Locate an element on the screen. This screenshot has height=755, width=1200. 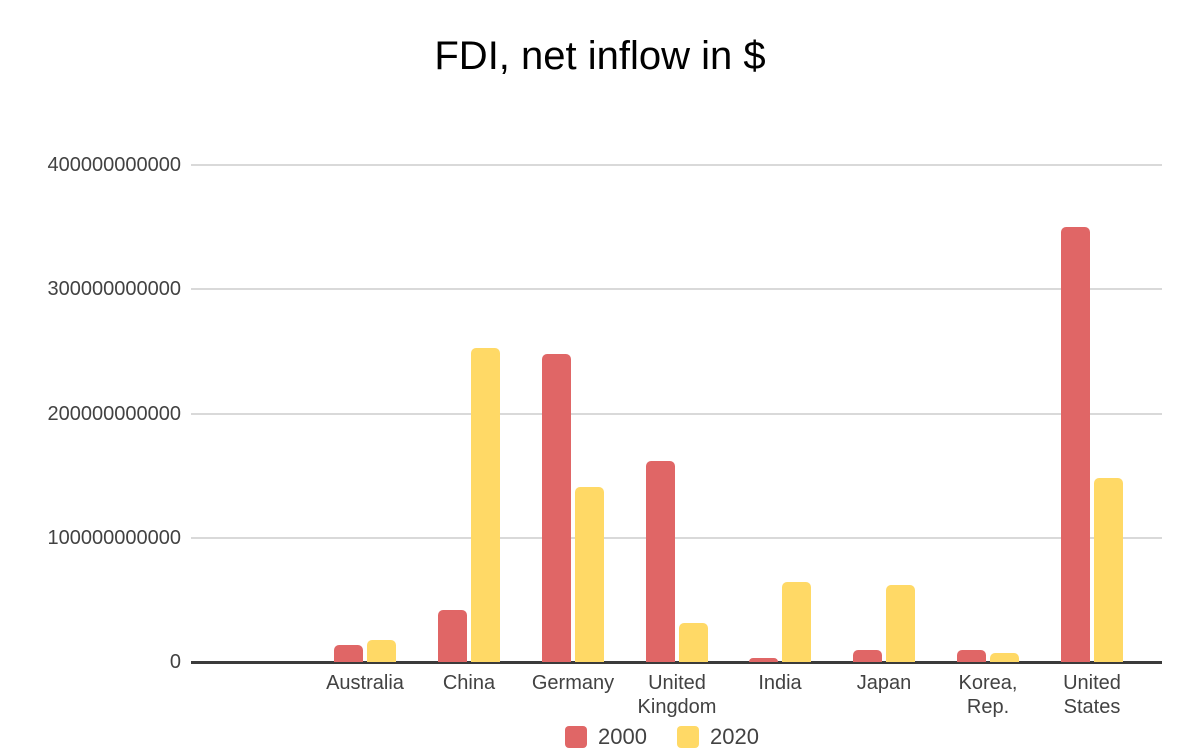
bar-2000-united-states is located at coordinates (1075, 444).